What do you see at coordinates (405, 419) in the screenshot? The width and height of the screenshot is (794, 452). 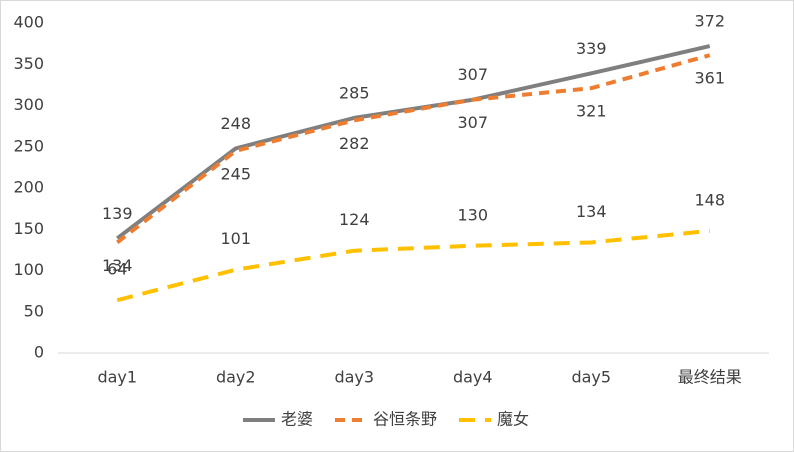 I see `legend-label: 谷恒条野` at bounding box center [405, 419].